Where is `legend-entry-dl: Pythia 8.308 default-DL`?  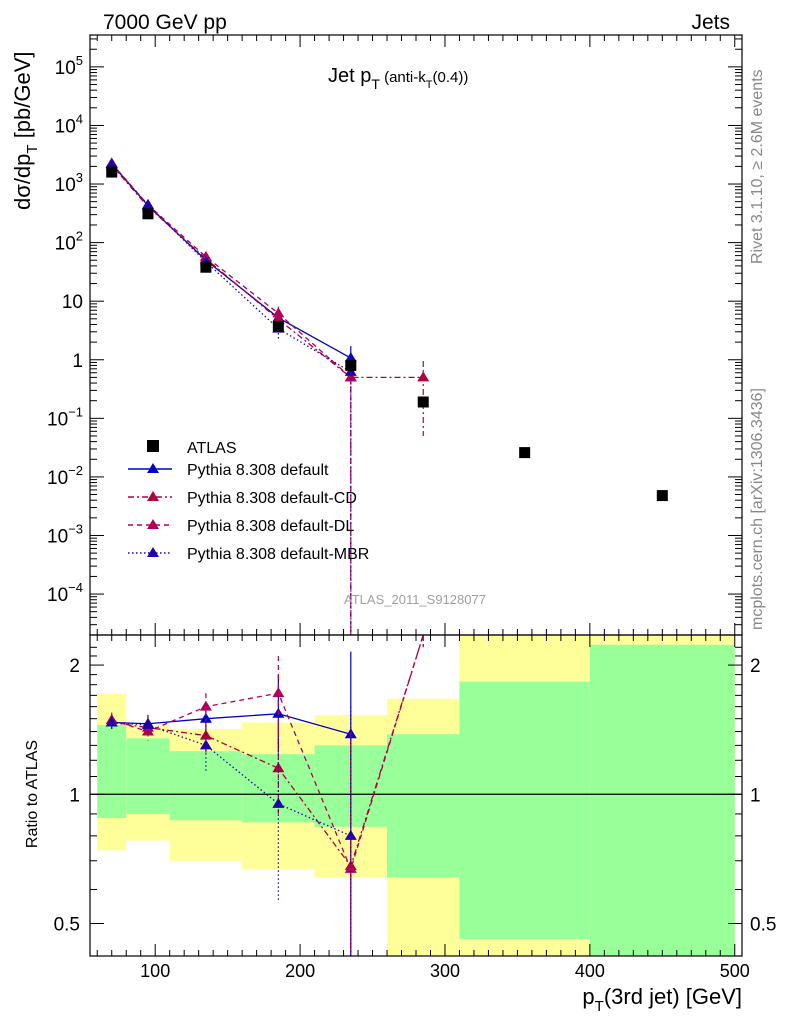
legend-entry-dl: Pythia 8.308 default-DL is located at coordinates (241, 526).